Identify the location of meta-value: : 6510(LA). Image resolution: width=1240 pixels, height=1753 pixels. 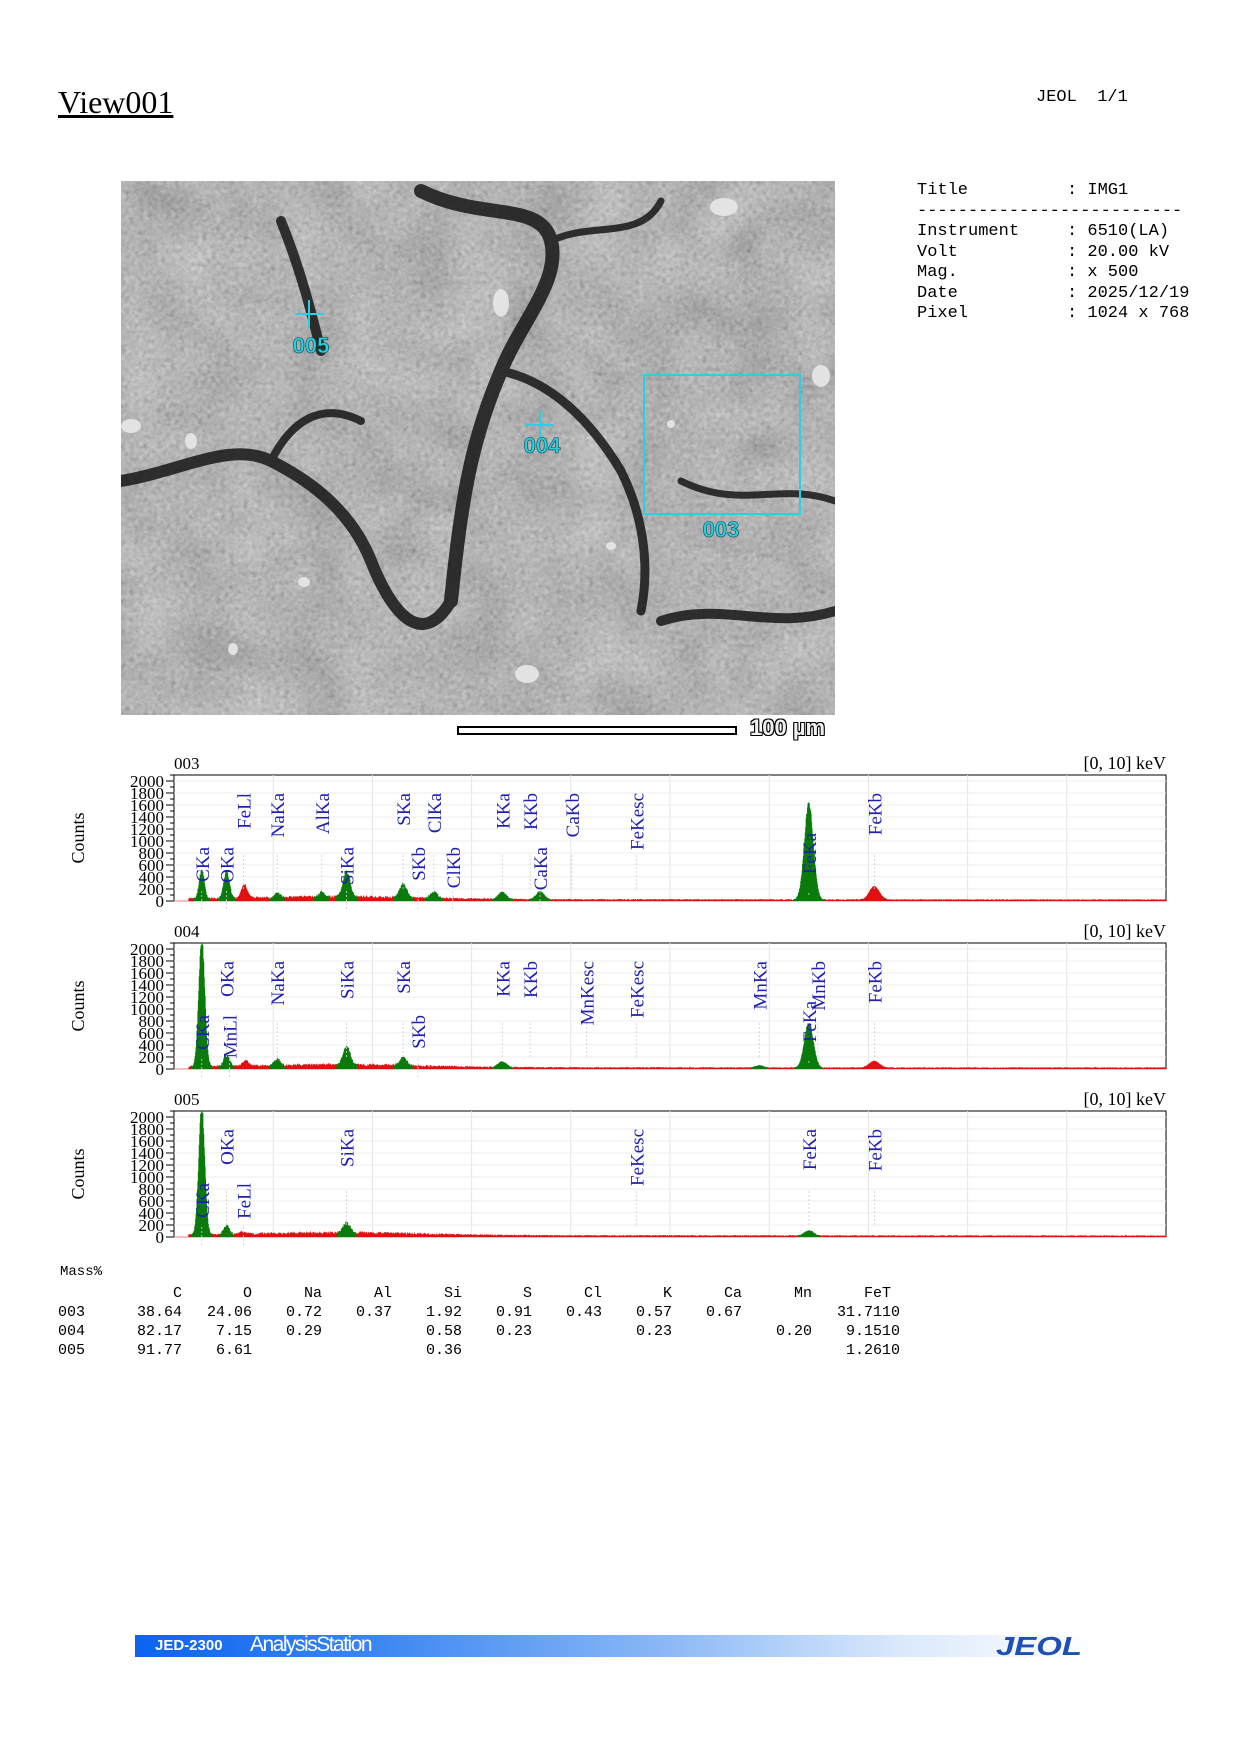
(1118, 231).